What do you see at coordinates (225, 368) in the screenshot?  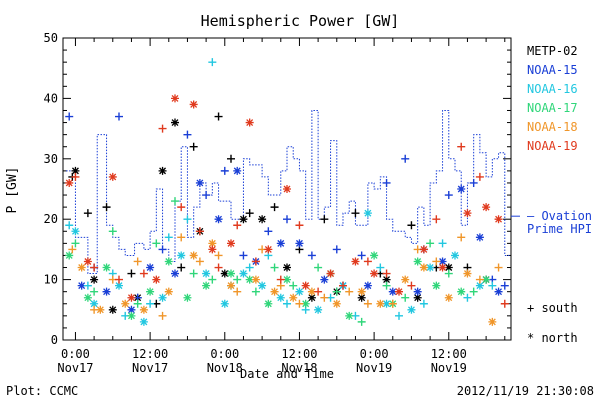 I see `x-tick-label-date: Nov18` at bounding box center [225, 368].